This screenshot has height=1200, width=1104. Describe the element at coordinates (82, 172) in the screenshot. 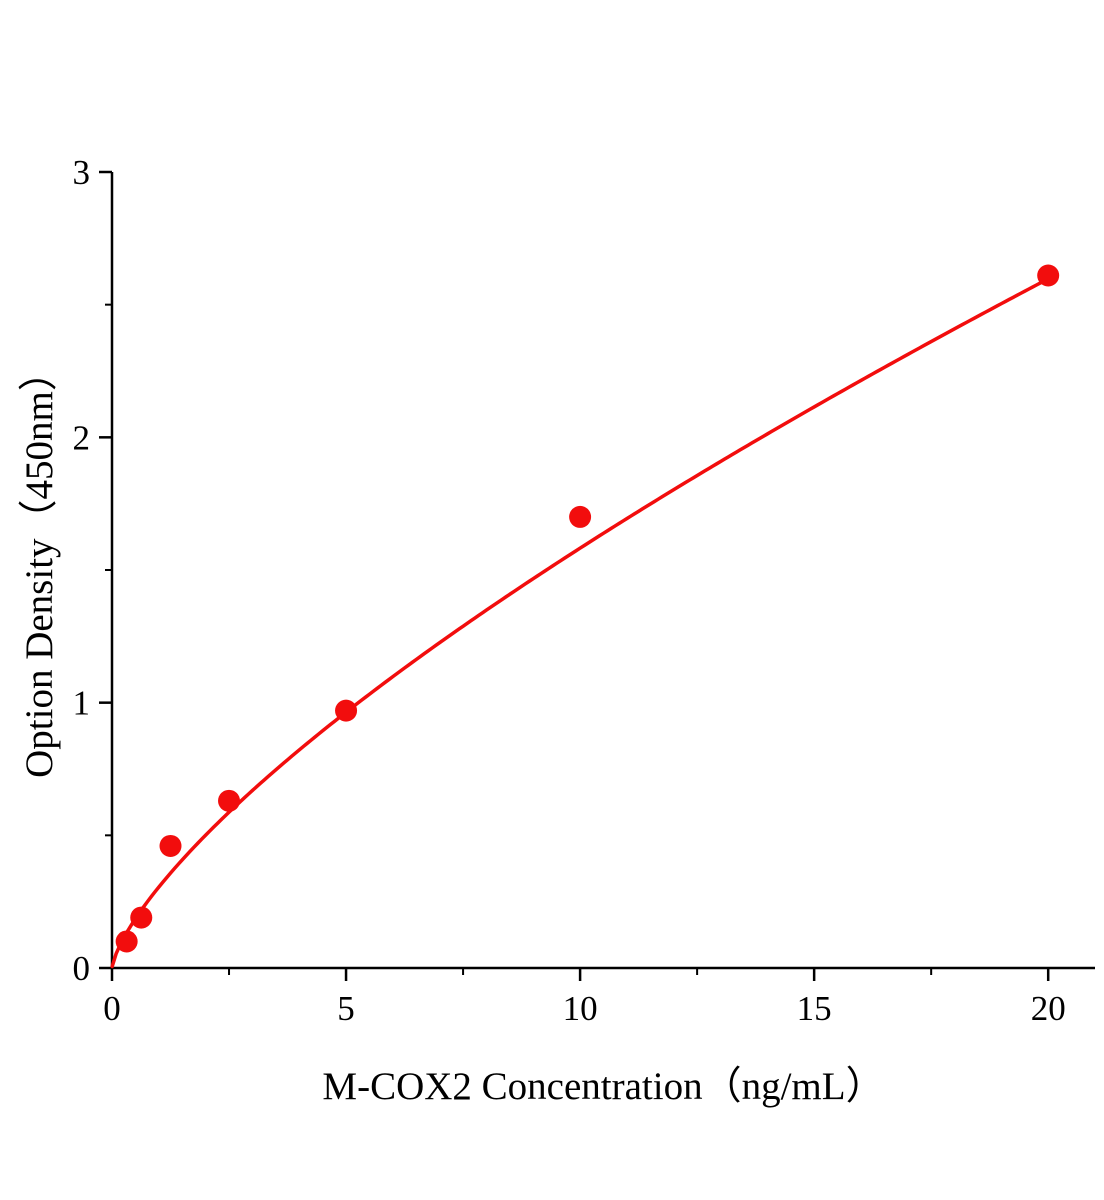

I see `y-tick-label: 3` at that location.